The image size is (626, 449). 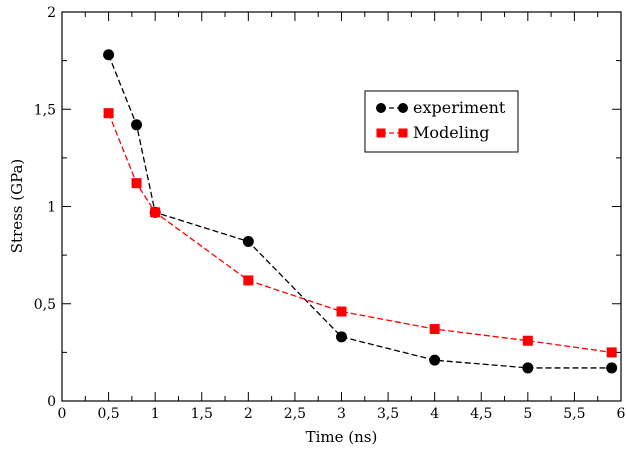 What do you see at coordinates (248, 414) in the screenshot?
I see `x-tick-label: 2` at bounding box center [248, 414].